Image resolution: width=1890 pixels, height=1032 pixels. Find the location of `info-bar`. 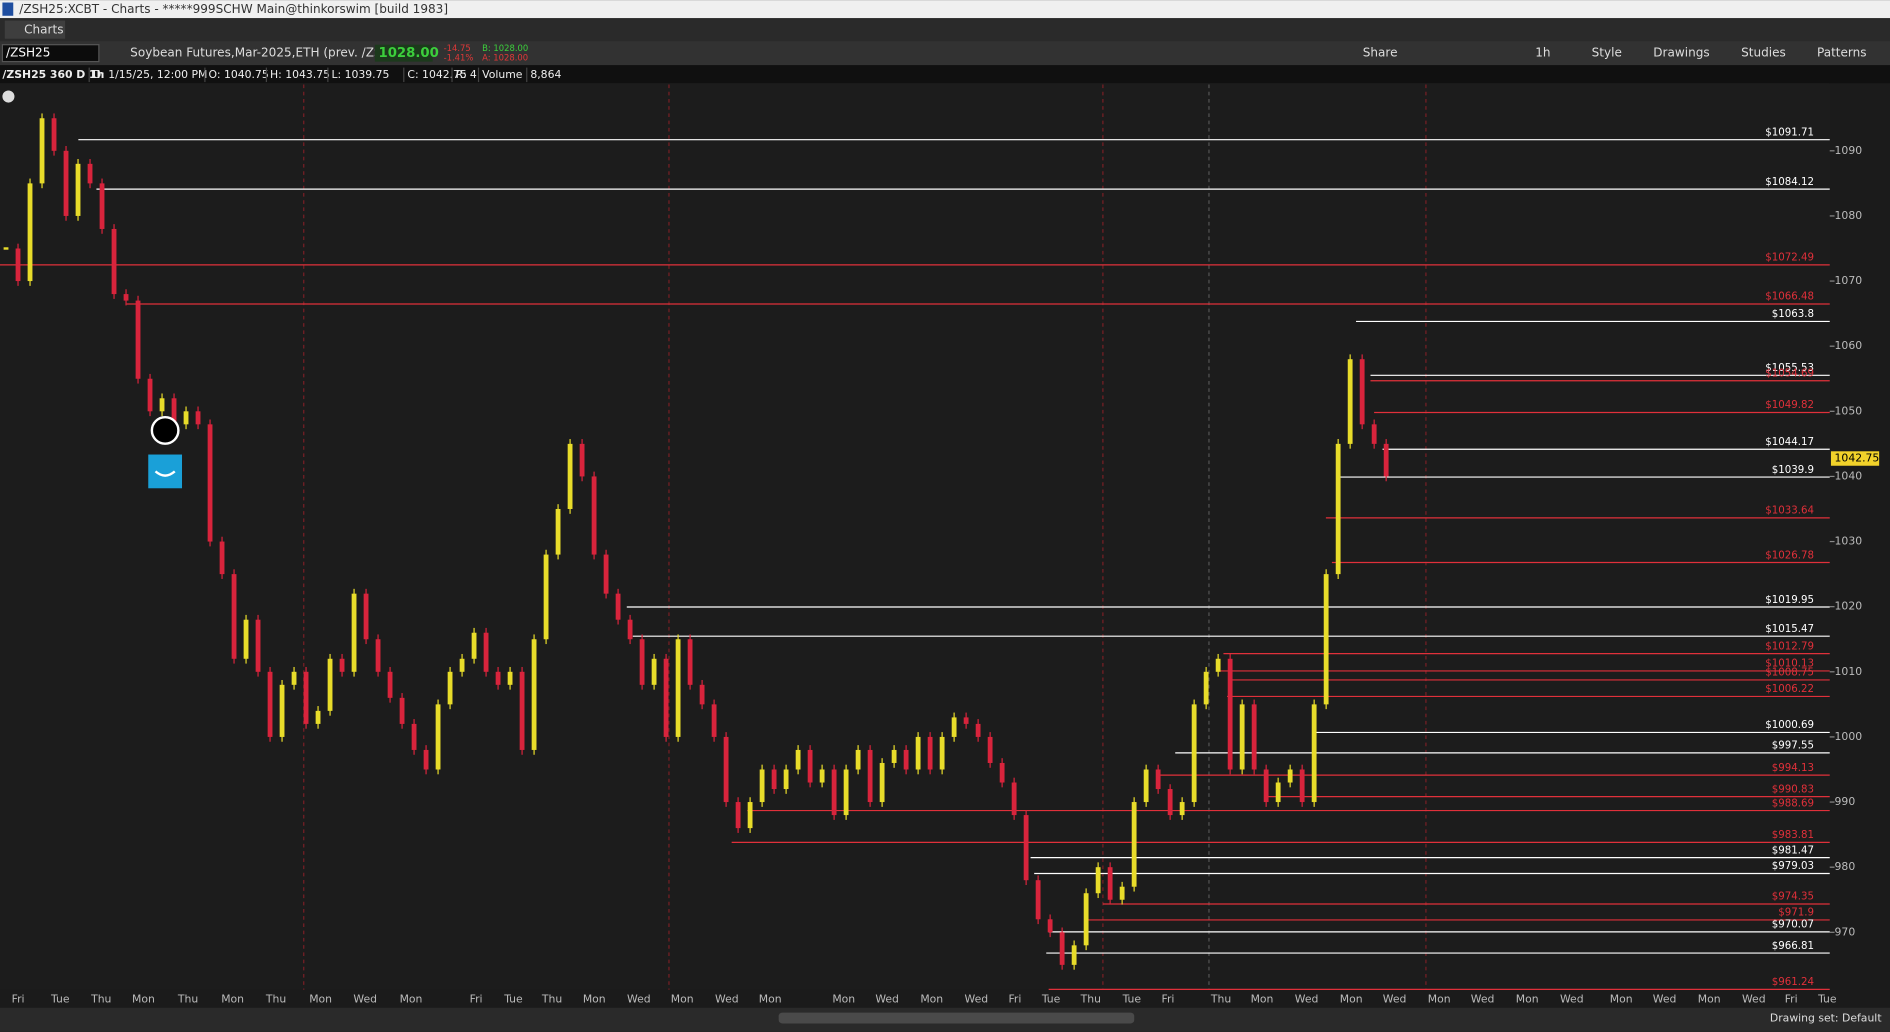

info-bar is located at coordinates (945, 74).